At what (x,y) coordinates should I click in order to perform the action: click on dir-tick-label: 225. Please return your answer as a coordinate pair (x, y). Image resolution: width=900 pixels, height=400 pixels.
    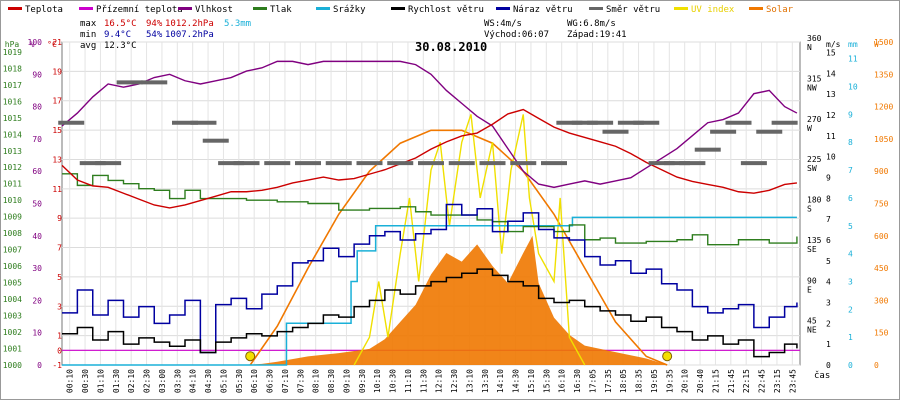
    Looking at the image, I should click on (814, 159).